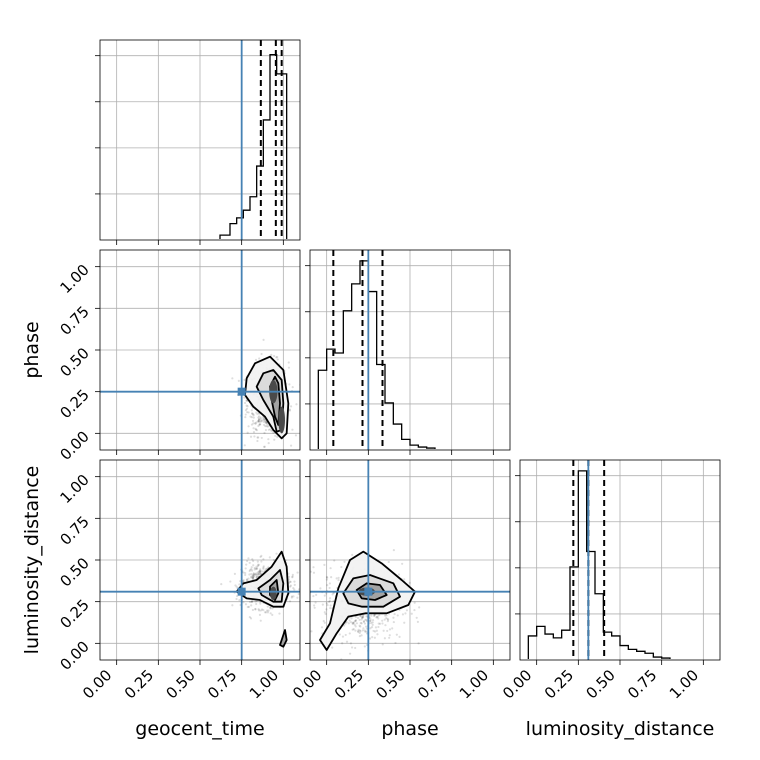  What do you see at coordinates (684, 684) in the screenshot?
I see `x-tick-label: 1.00` at bounding box center [684, 684].